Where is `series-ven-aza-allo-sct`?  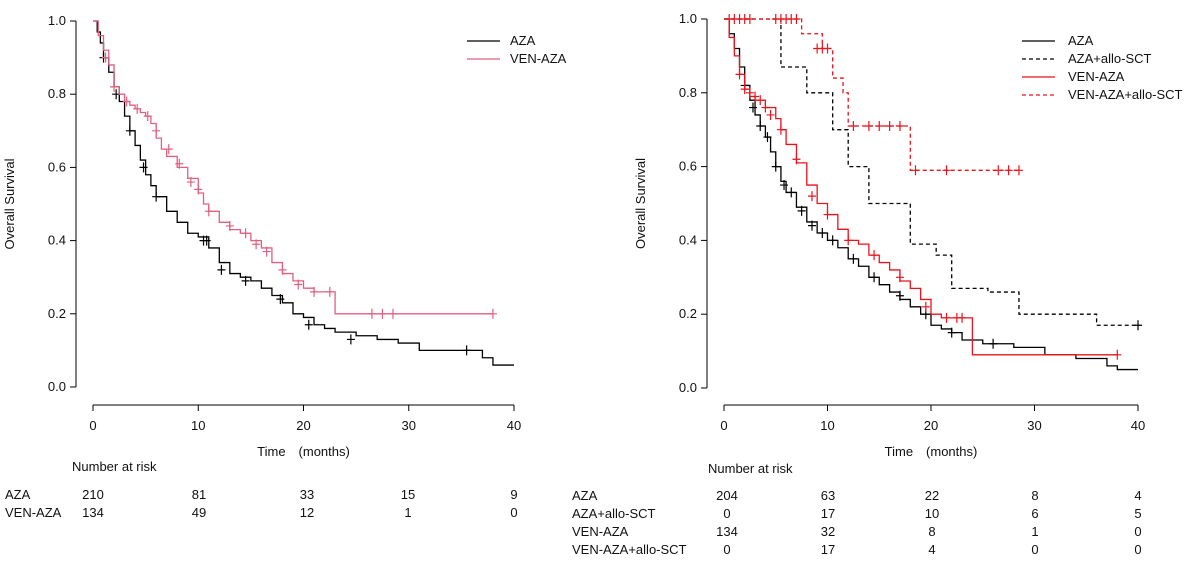
series-ven-aza-allo-sct is located at coordinates (873, 95).